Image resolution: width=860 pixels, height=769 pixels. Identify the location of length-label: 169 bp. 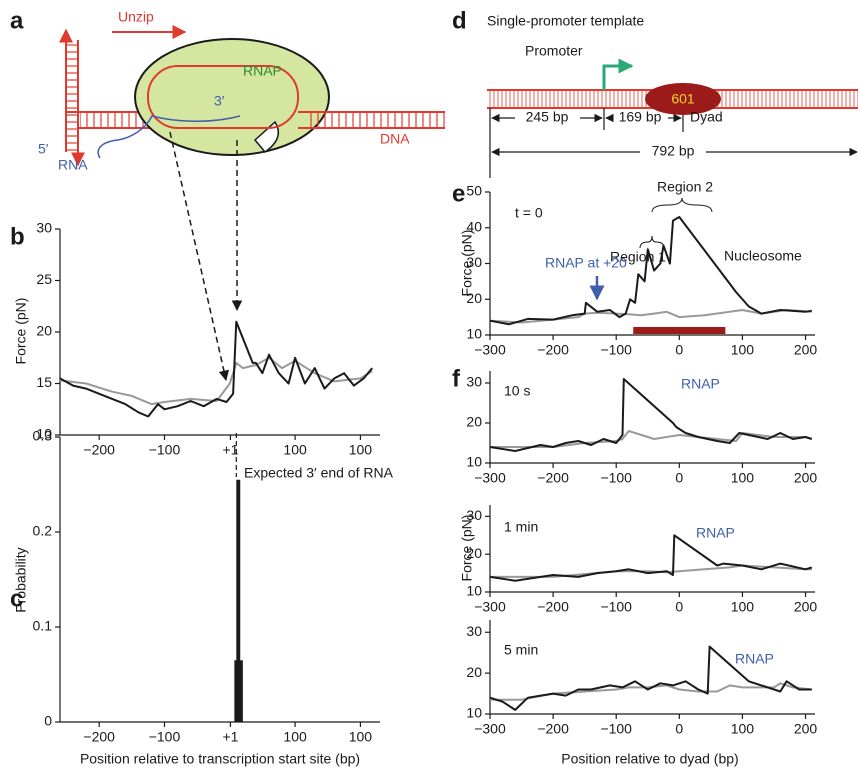
(640, 117).